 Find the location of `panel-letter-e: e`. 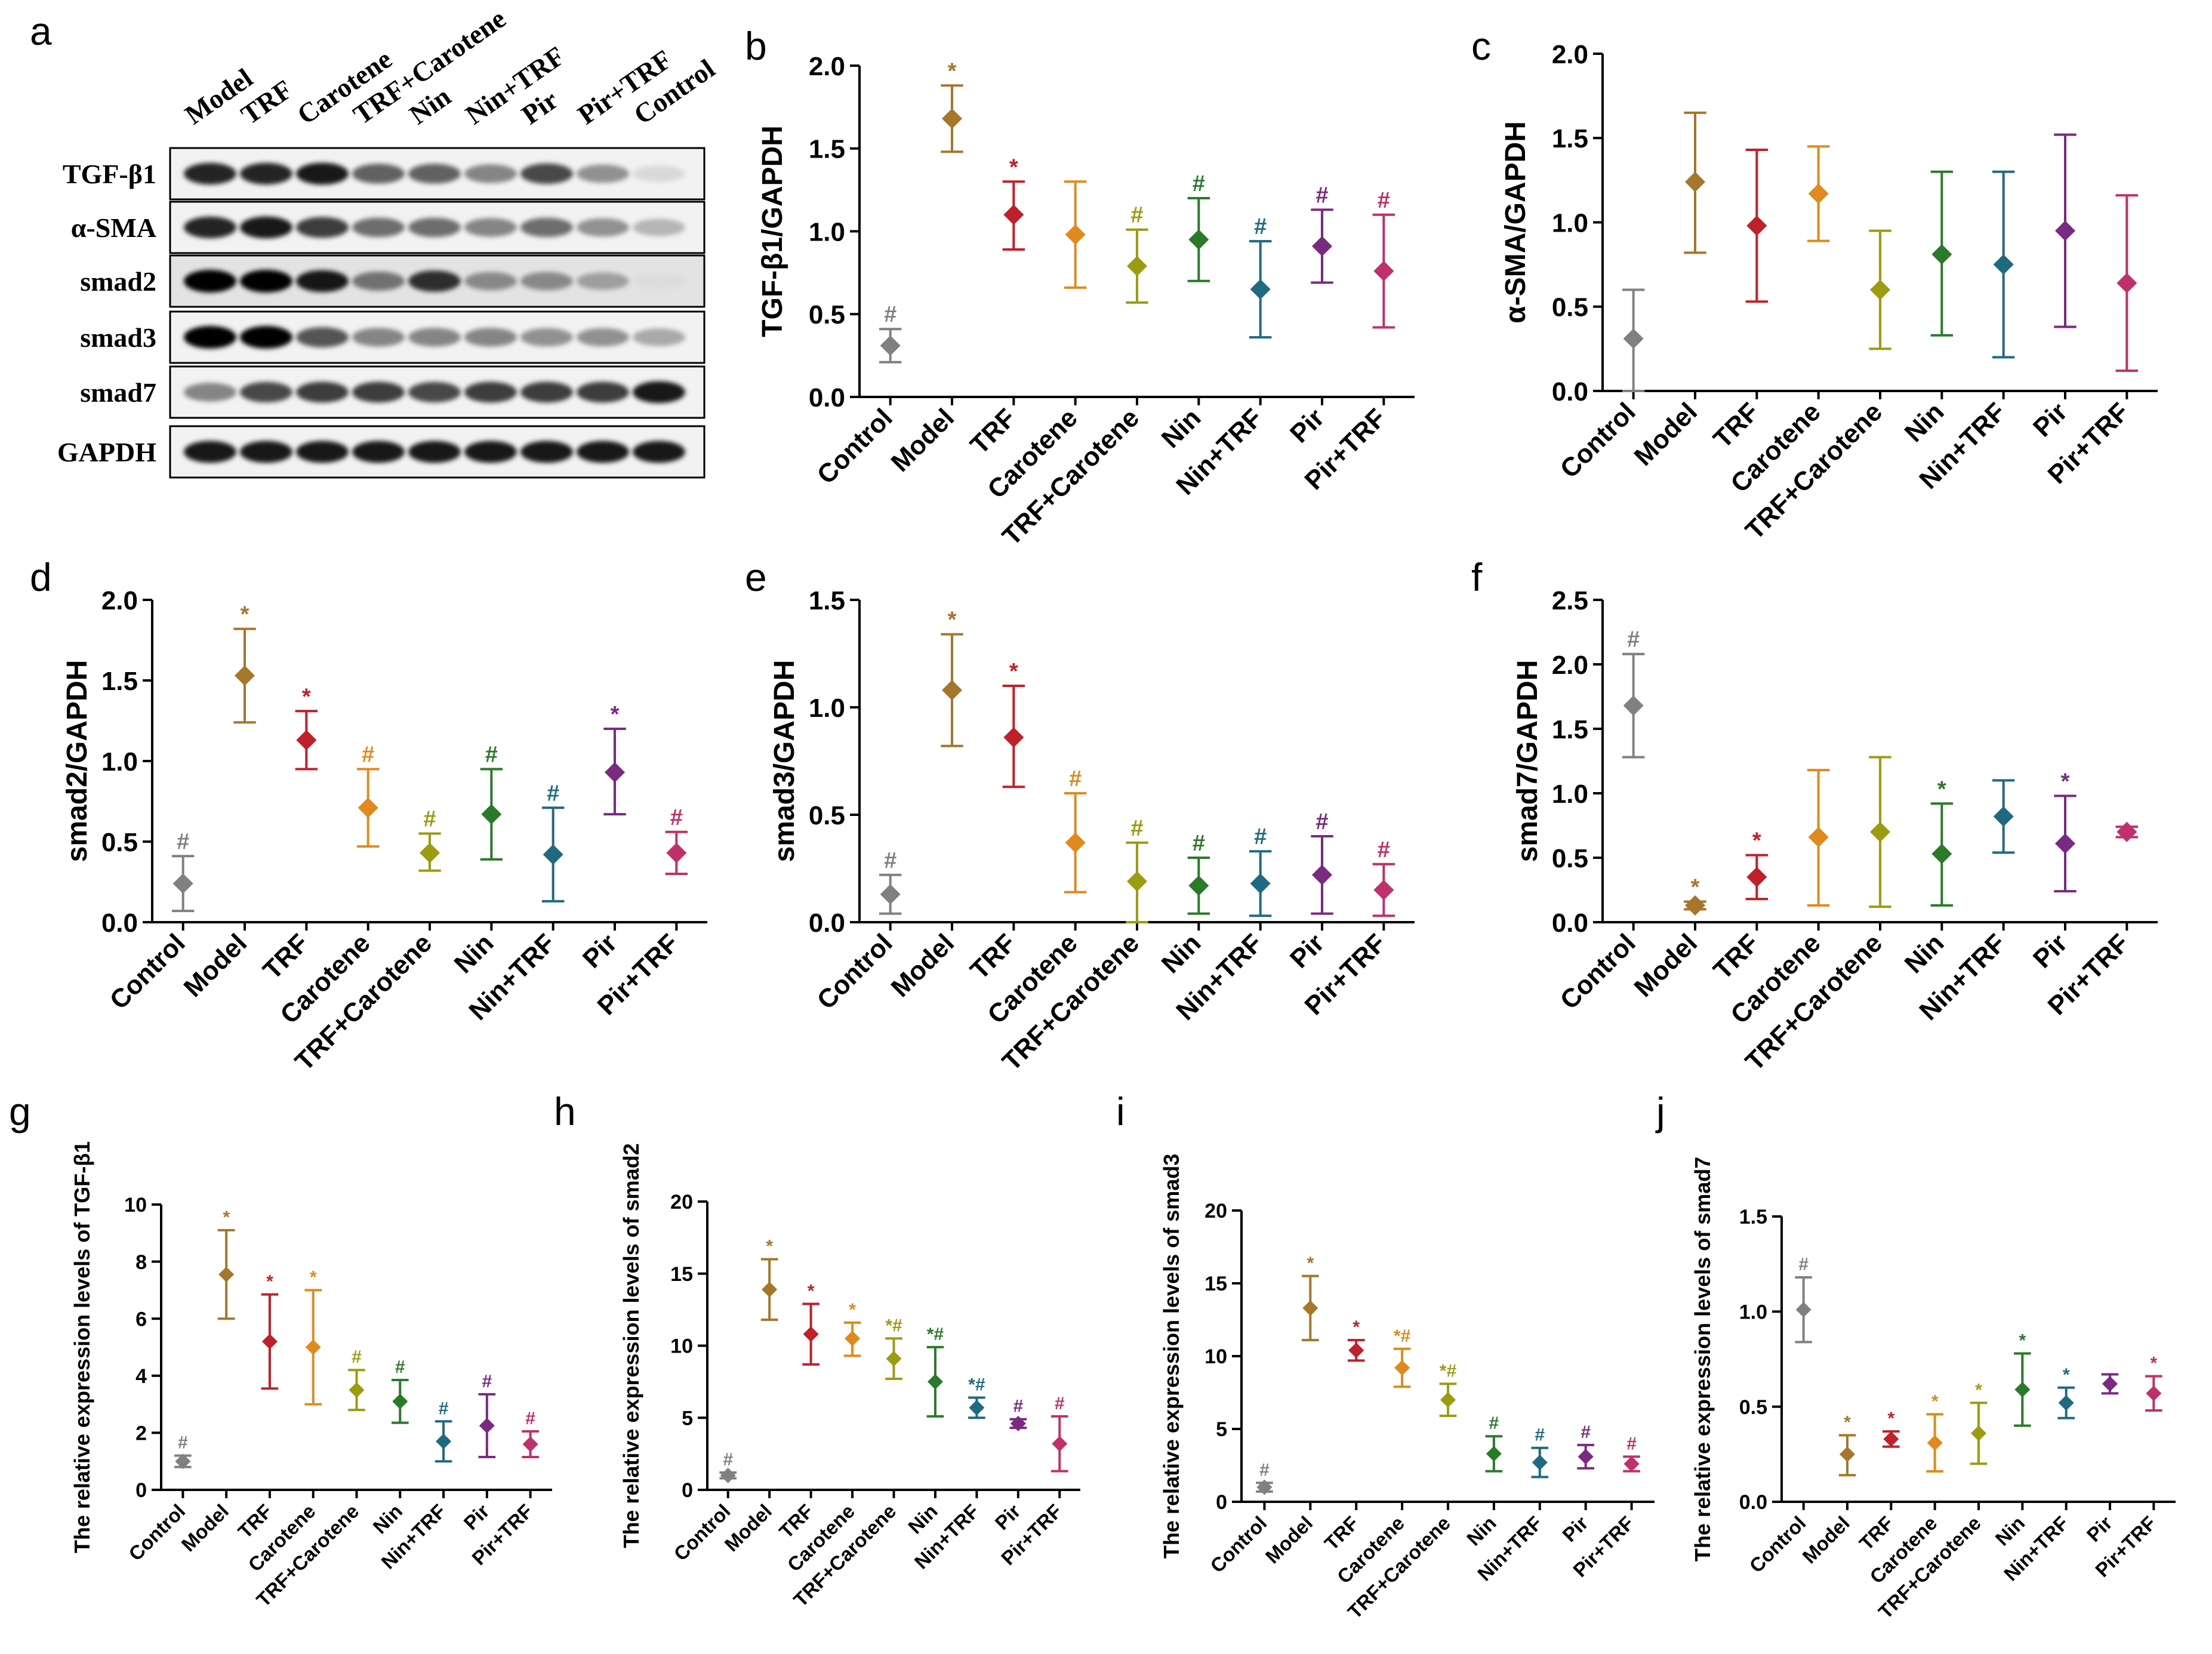

panel-letter-e: e is located at coordinates (756, 577).